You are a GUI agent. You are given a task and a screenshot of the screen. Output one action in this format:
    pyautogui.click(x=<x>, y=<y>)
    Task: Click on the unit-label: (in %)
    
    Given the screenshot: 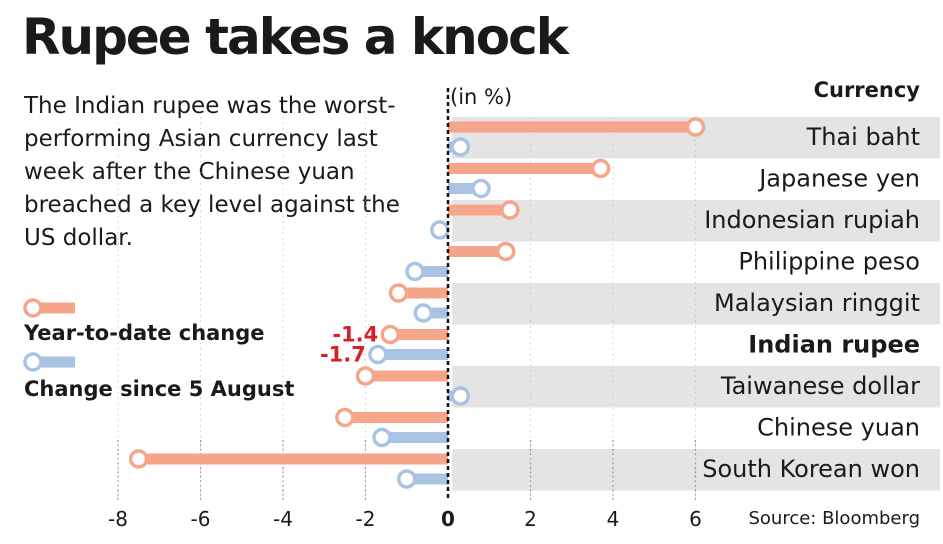 What is the action you would take?
    pyautogui.click(x=481, y=97)
    